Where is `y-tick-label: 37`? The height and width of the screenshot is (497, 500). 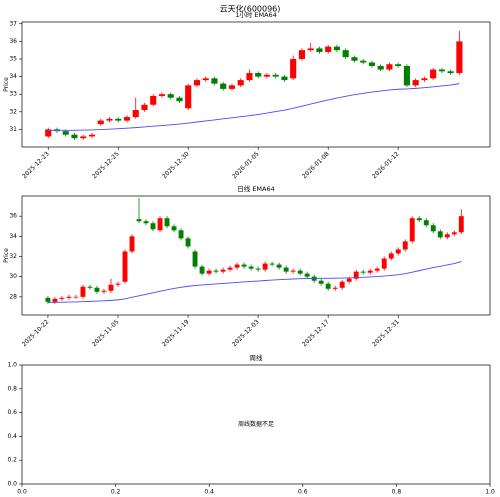 y-tick-label: 37 is located at coordinates (13, 23).